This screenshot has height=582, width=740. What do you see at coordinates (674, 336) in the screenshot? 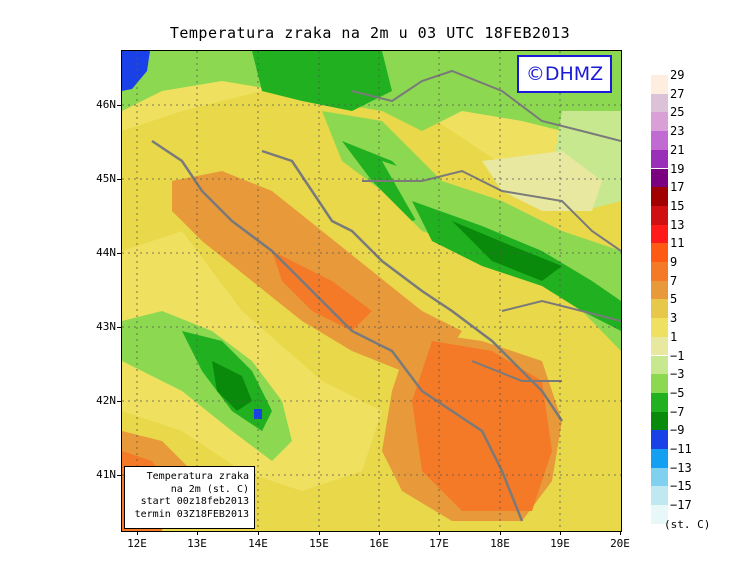
I see `legend-label: 1` at bounding box center [674, 336].